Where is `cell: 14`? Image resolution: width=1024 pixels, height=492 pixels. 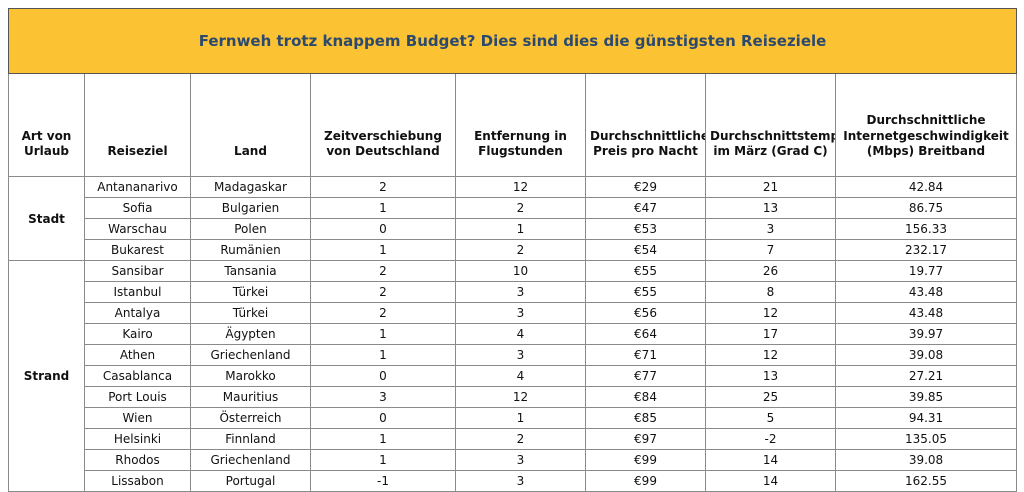 cell: 14 is located at coordinates (770, 460).